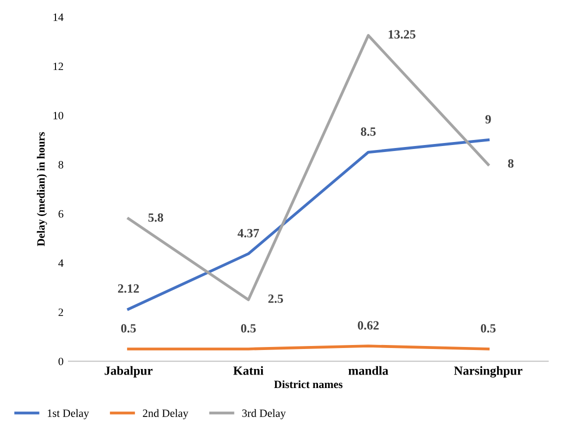 This screenshot has height=425, width=571. Describe the element at coordinates (248, 370) in the screenshot. I see `x-tick-label: Katni` at that location.